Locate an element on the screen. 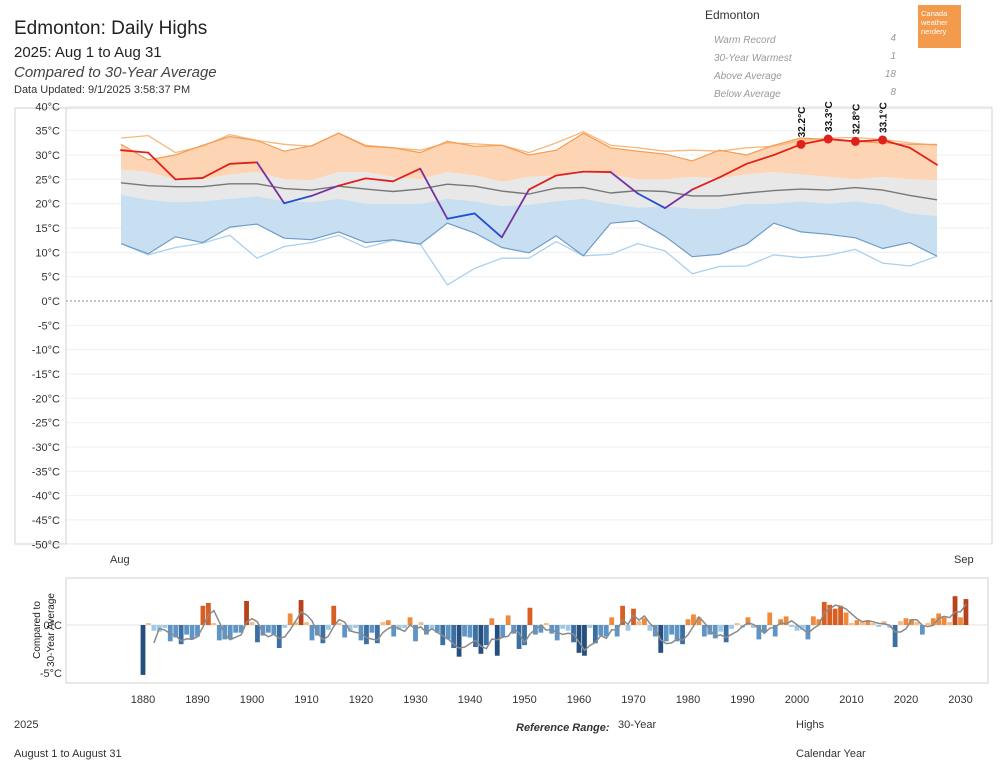  record-label: 32.8°C is located at coordinates (856, 119).